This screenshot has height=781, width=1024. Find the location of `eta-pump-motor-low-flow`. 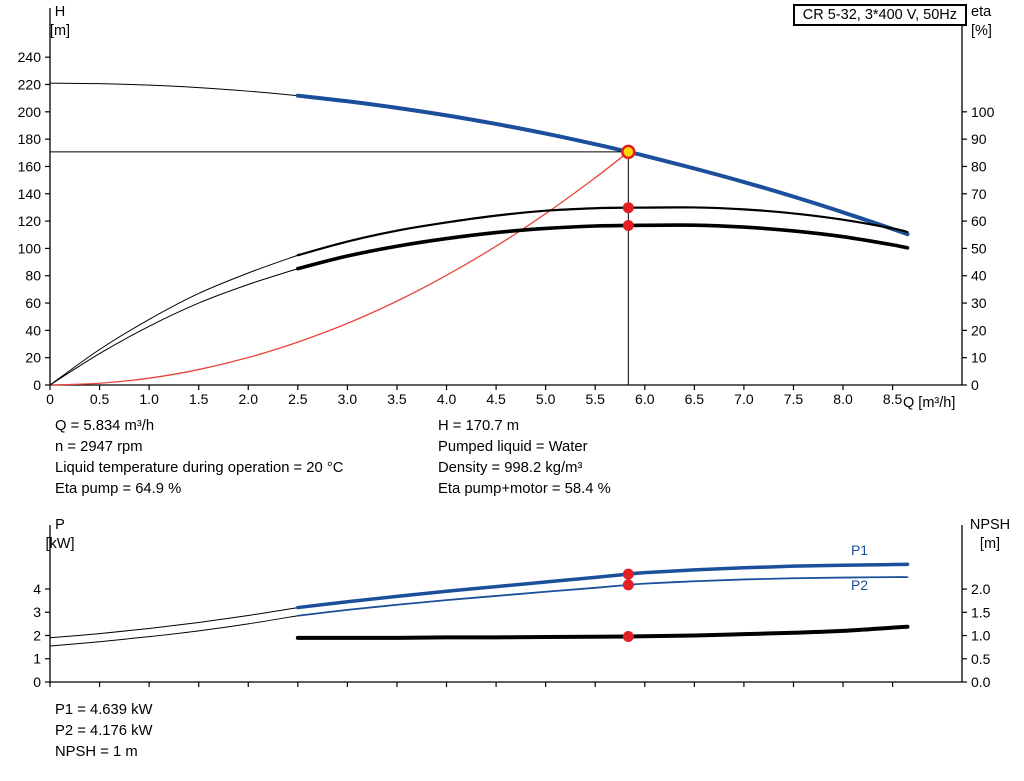

eta-pump-motor-low-flow is located at coordinates (174, 327).